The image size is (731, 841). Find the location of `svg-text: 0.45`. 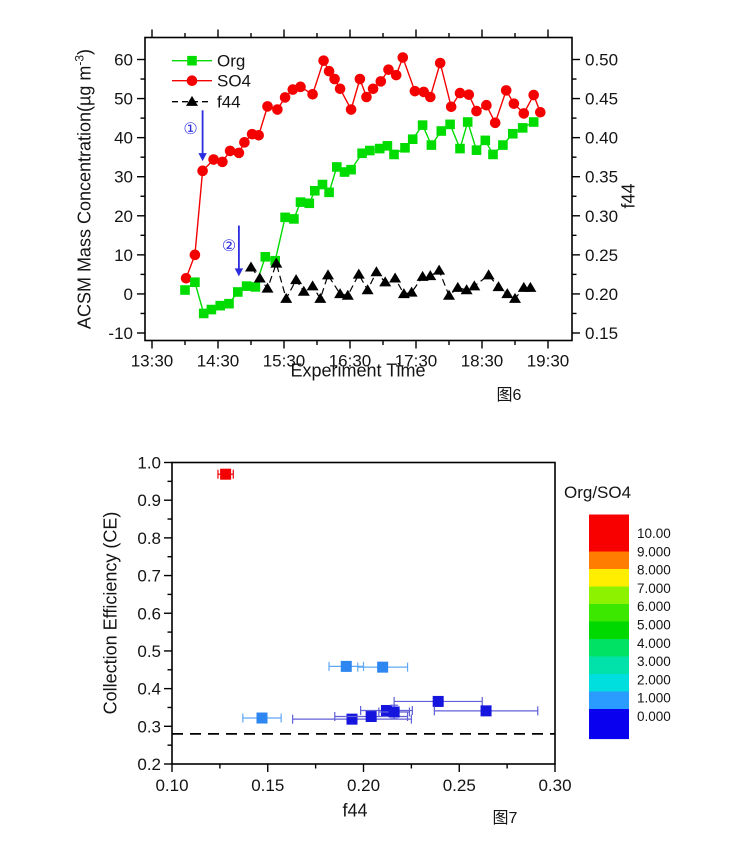

svg-text: 0.45 is located at coordinates (601, 99).